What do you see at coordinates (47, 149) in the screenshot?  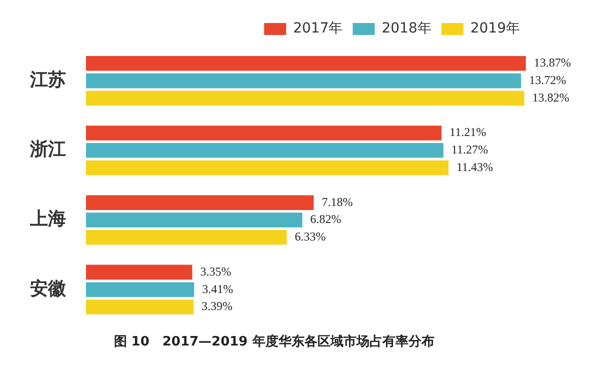 I see `y-tick-label: 浙江` at bounding box center [47, 149].